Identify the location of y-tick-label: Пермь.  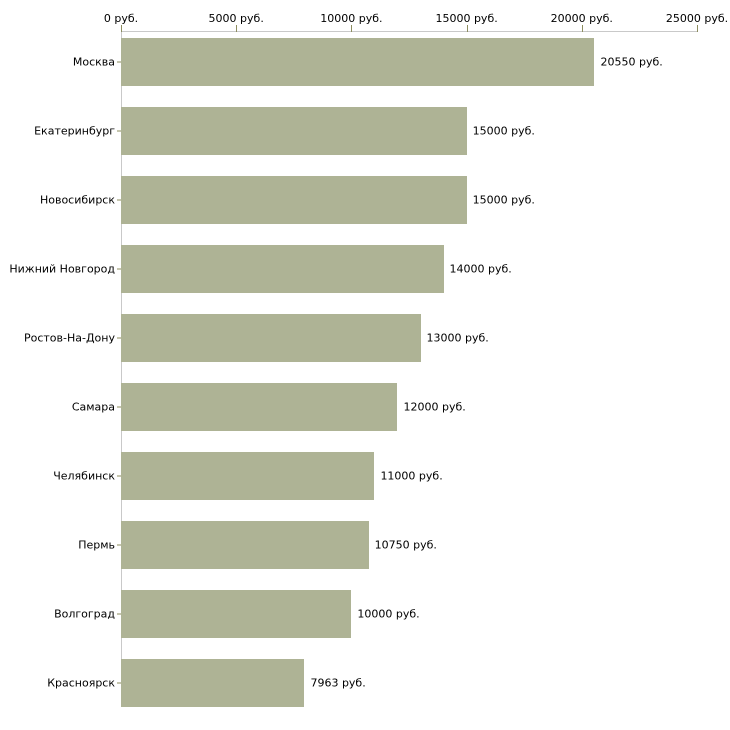
(96, 545).